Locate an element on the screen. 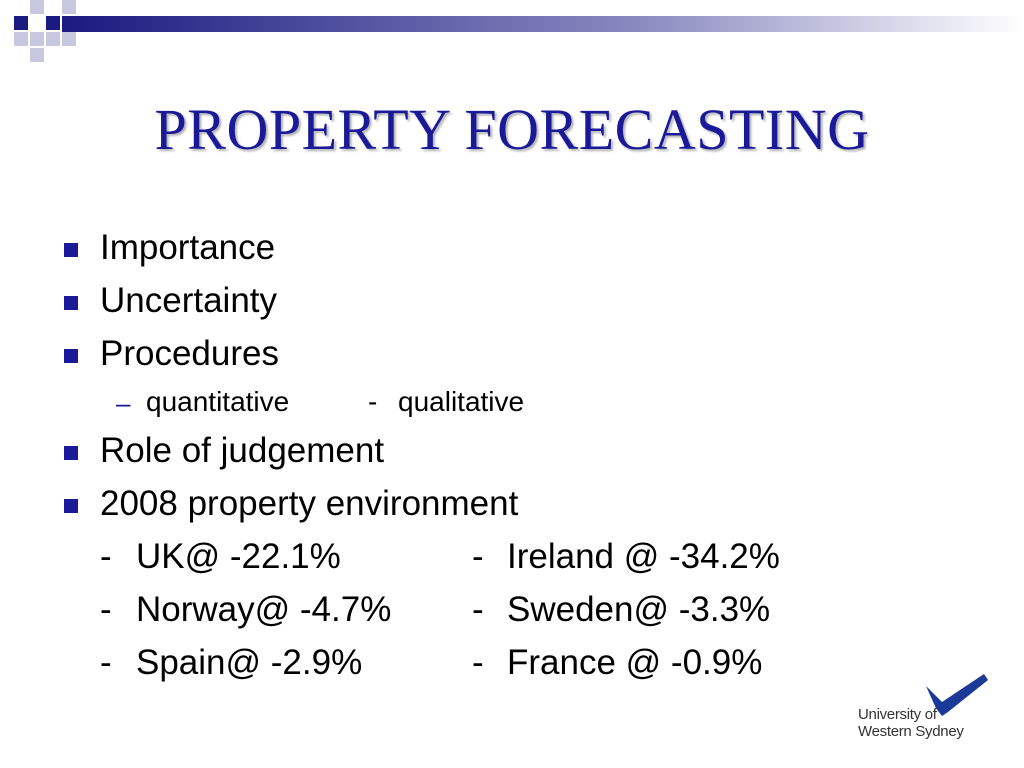 The width and height of the screenshot is (1024, 768). stat-norway: Norway@ -4.7% is located at coordinates (264, 609).